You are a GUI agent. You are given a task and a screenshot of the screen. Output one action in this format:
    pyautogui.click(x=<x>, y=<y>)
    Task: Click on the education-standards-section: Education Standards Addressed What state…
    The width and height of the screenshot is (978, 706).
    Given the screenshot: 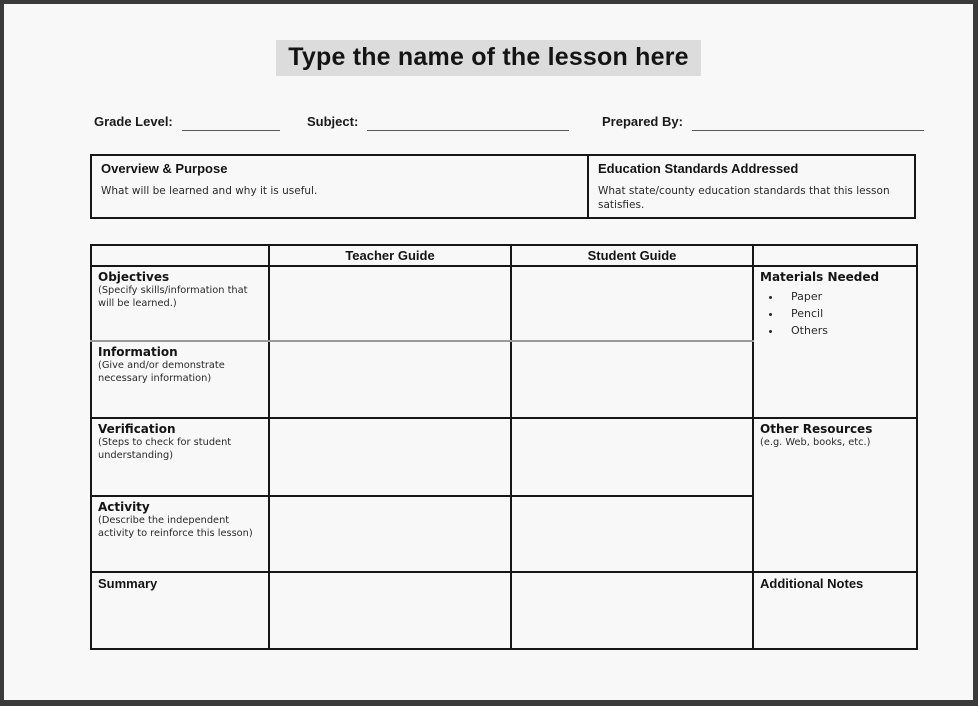 What is the action you would take?
    pyautogui.click(x=751, y=186)
    